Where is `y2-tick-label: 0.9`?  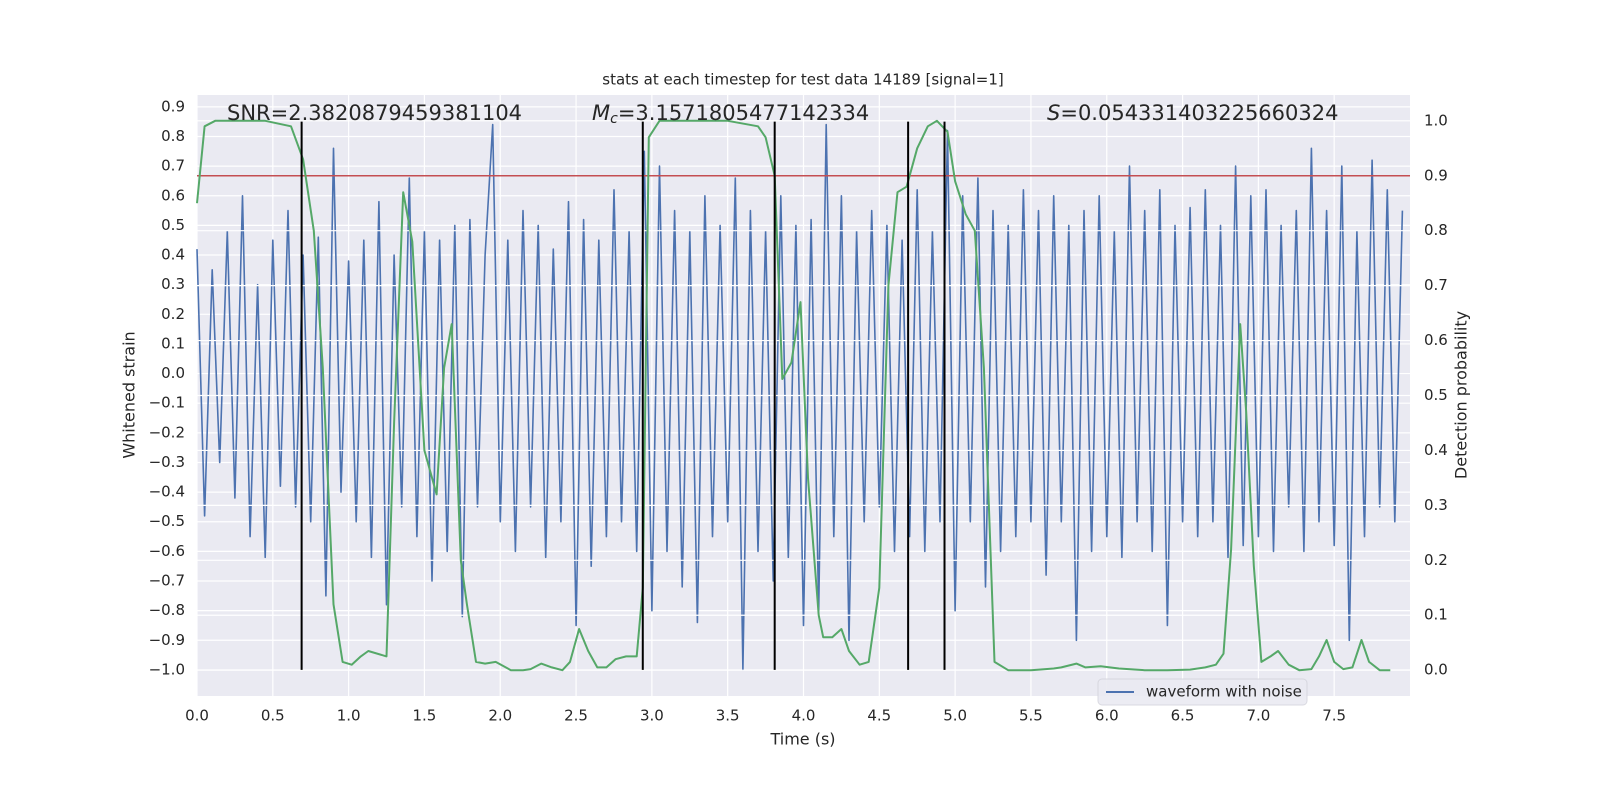 y2-tick-label: 0.9 is located at coordinates (1436, 175).